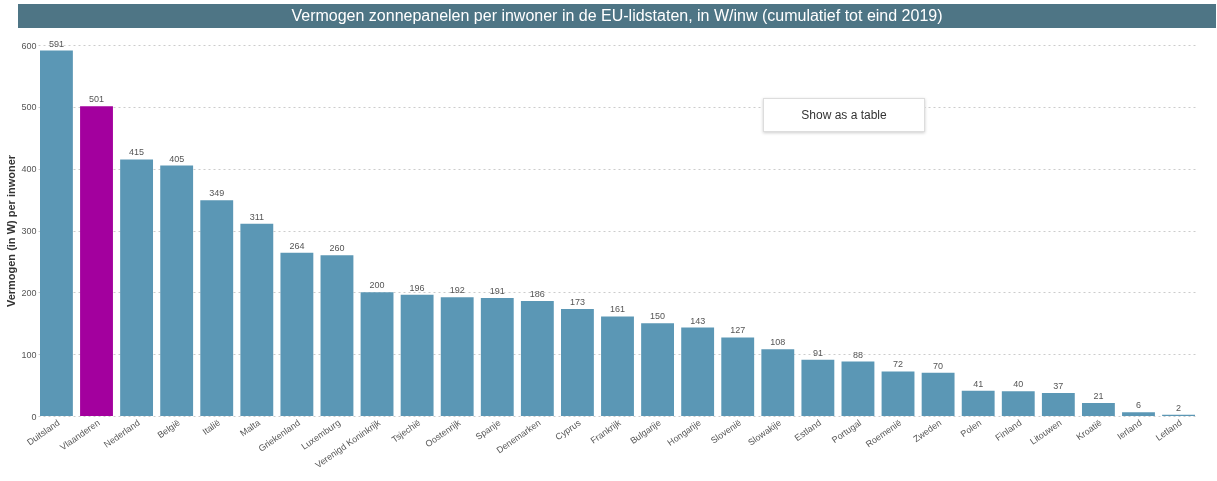  What do you see at coordinates (497, 290) in the screenshot?
I see `data-label: 191` at bounding box center [497, 290].